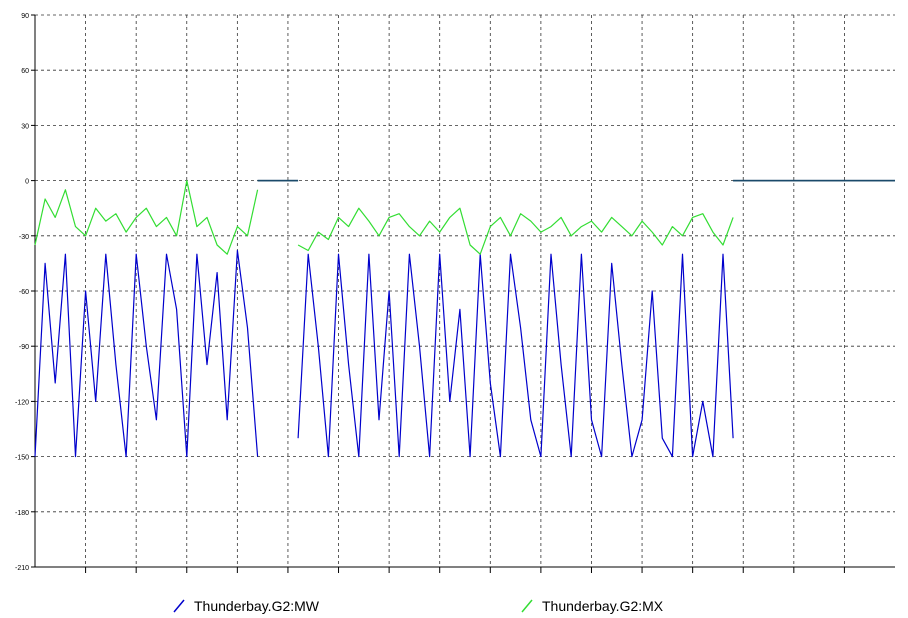 The width and height of the screenshot is (908, 618). Describe the element at coordinates (22, 458) in the screenshot. I see `y-tick-label: -150` at that location.